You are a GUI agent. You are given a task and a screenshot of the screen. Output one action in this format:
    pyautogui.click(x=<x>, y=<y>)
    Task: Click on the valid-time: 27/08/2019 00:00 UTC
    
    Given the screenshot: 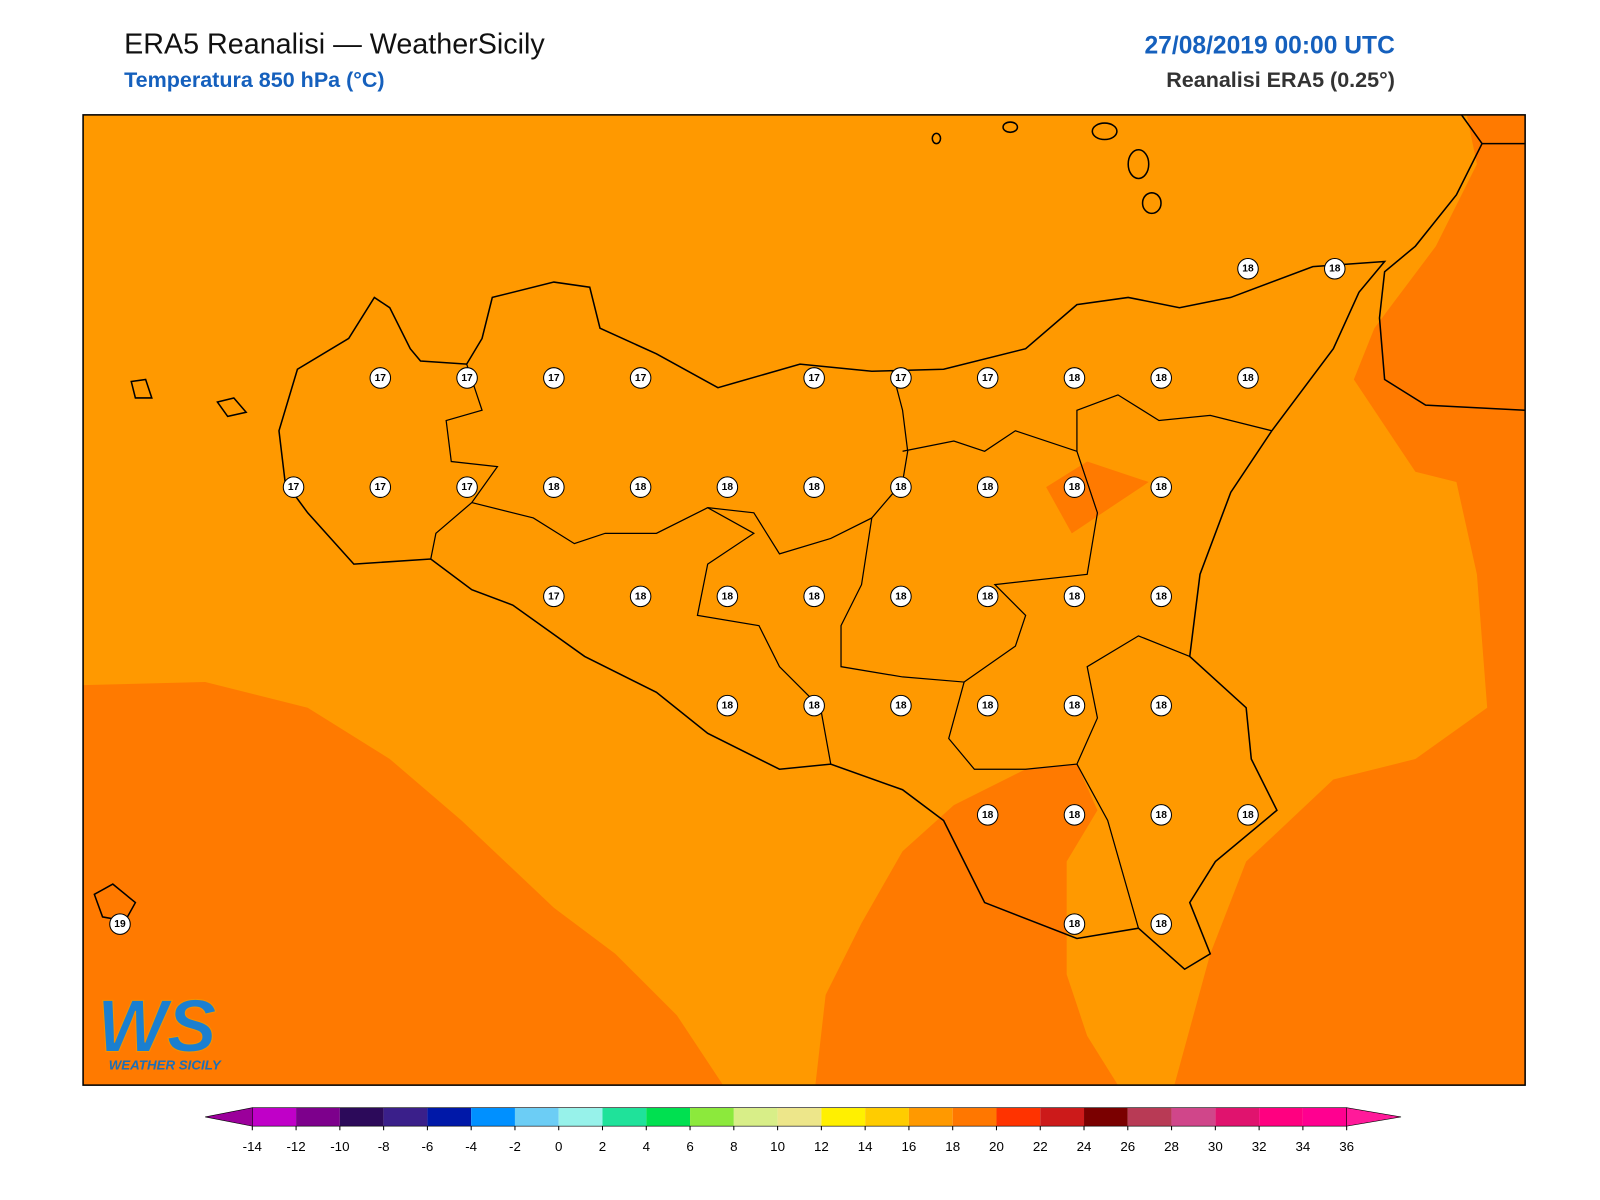 What is the action you would take?
    pyautogui.click(x=1269, y=45)
    